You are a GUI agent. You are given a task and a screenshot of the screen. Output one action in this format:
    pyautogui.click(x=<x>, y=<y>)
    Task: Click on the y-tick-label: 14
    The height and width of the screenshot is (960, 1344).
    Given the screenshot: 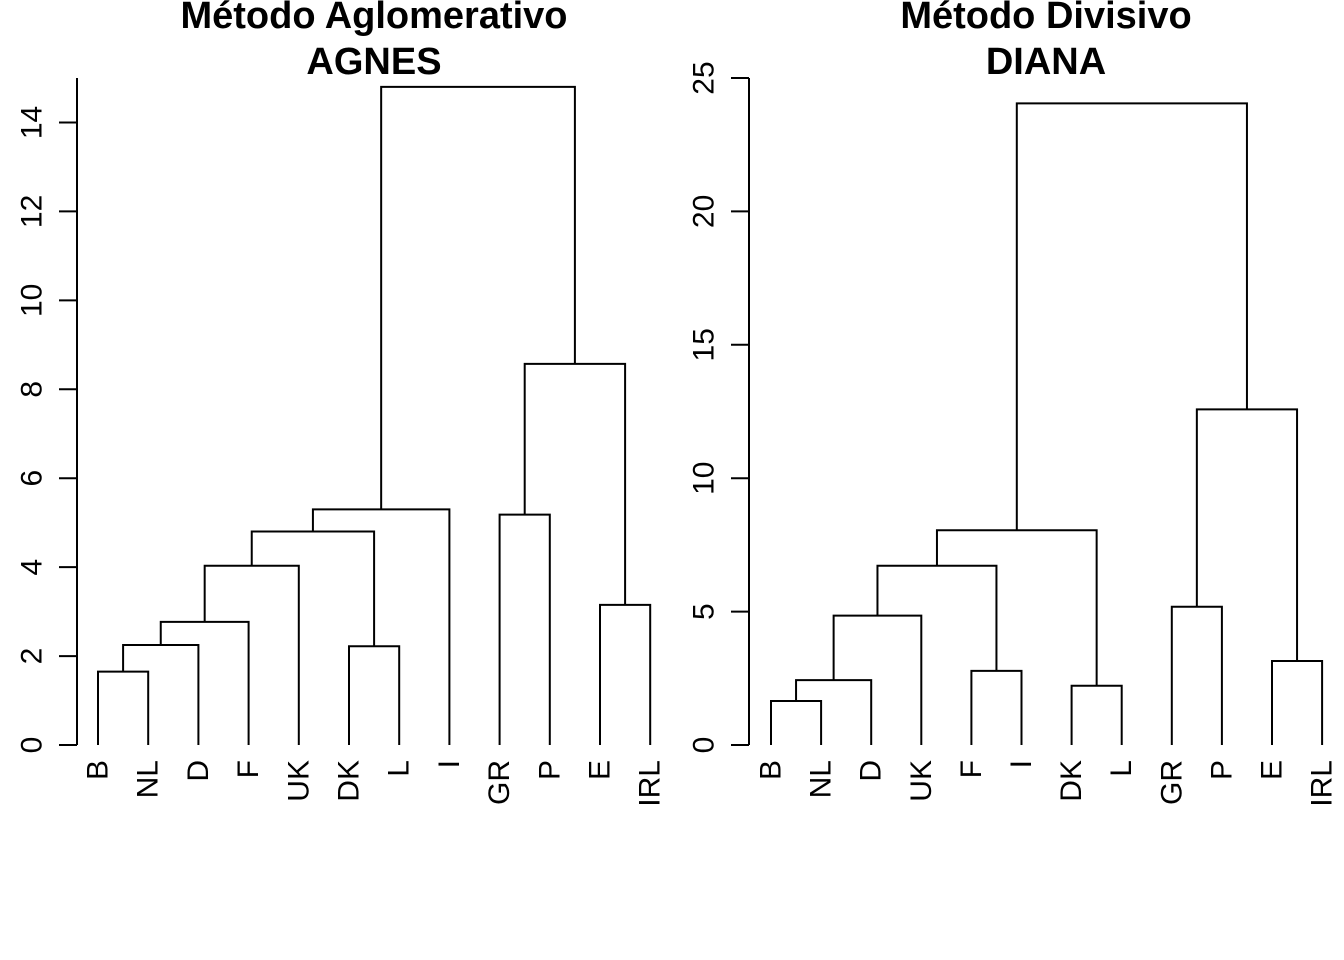 What is the action you would take?
    pyautogui.click(x=32, y=122)
    